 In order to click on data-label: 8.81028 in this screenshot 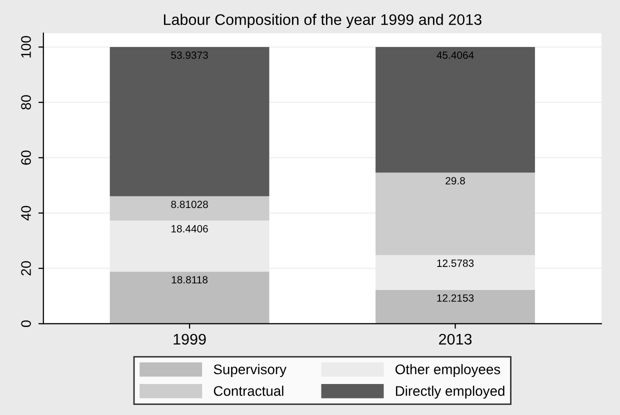, I will do `click(189, 204)`.